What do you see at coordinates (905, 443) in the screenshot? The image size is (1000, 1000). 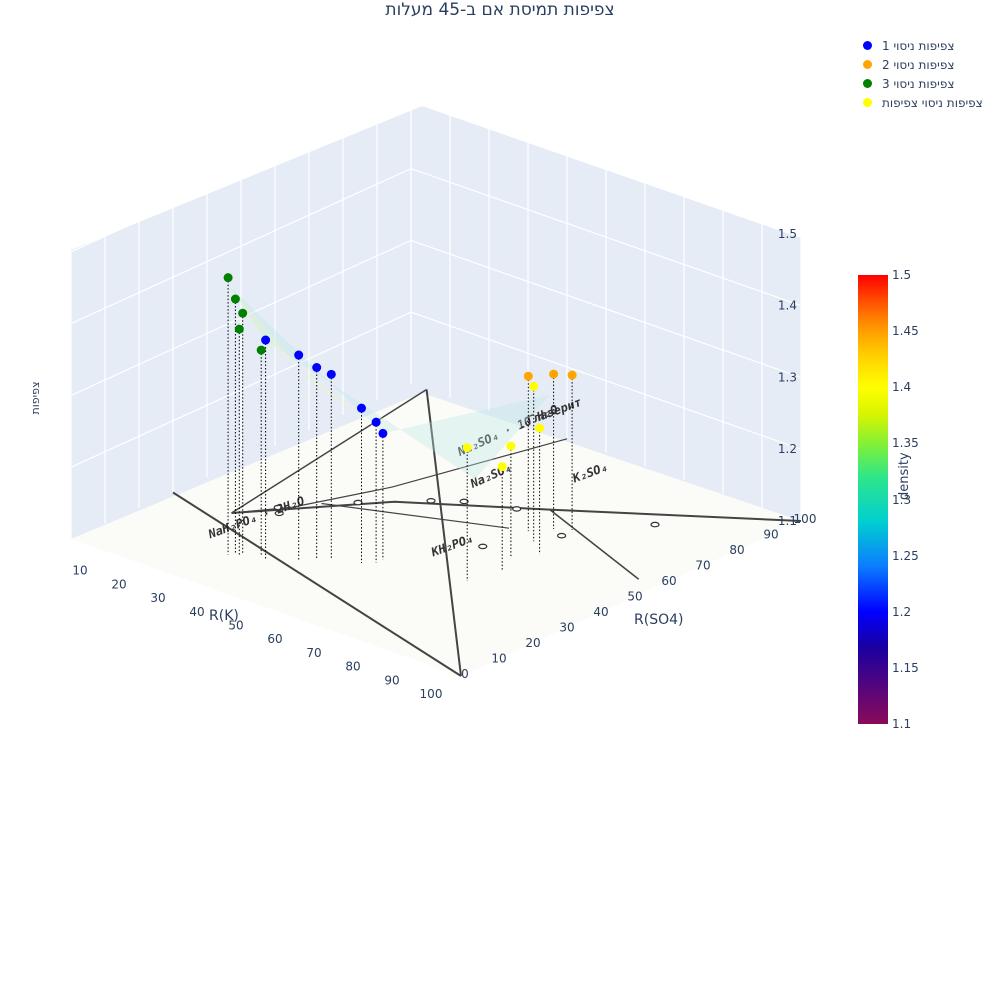 I see `colorbar-tick-label: 1.35` at bounding box center [905, 443].